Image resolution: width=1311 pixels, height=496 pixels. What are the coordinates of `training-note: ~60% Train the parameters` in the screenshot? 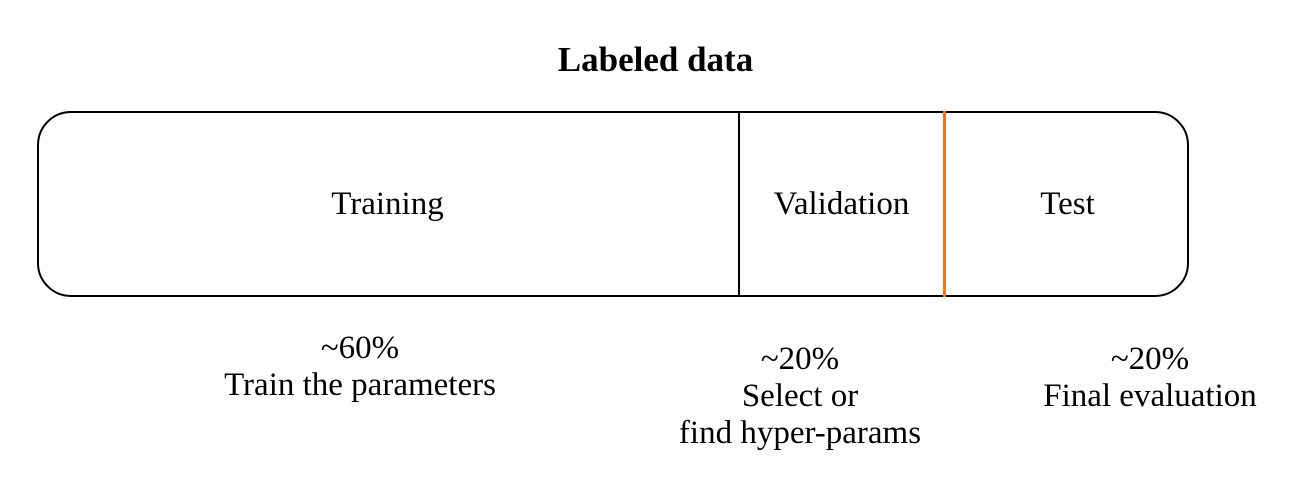 It's located at (360, 367).